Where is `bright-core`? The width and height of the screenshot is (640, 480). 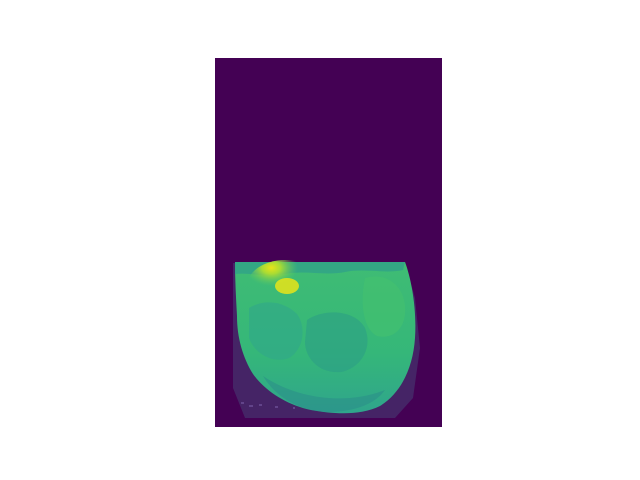 bright-core is located at coordinates (287, 286).